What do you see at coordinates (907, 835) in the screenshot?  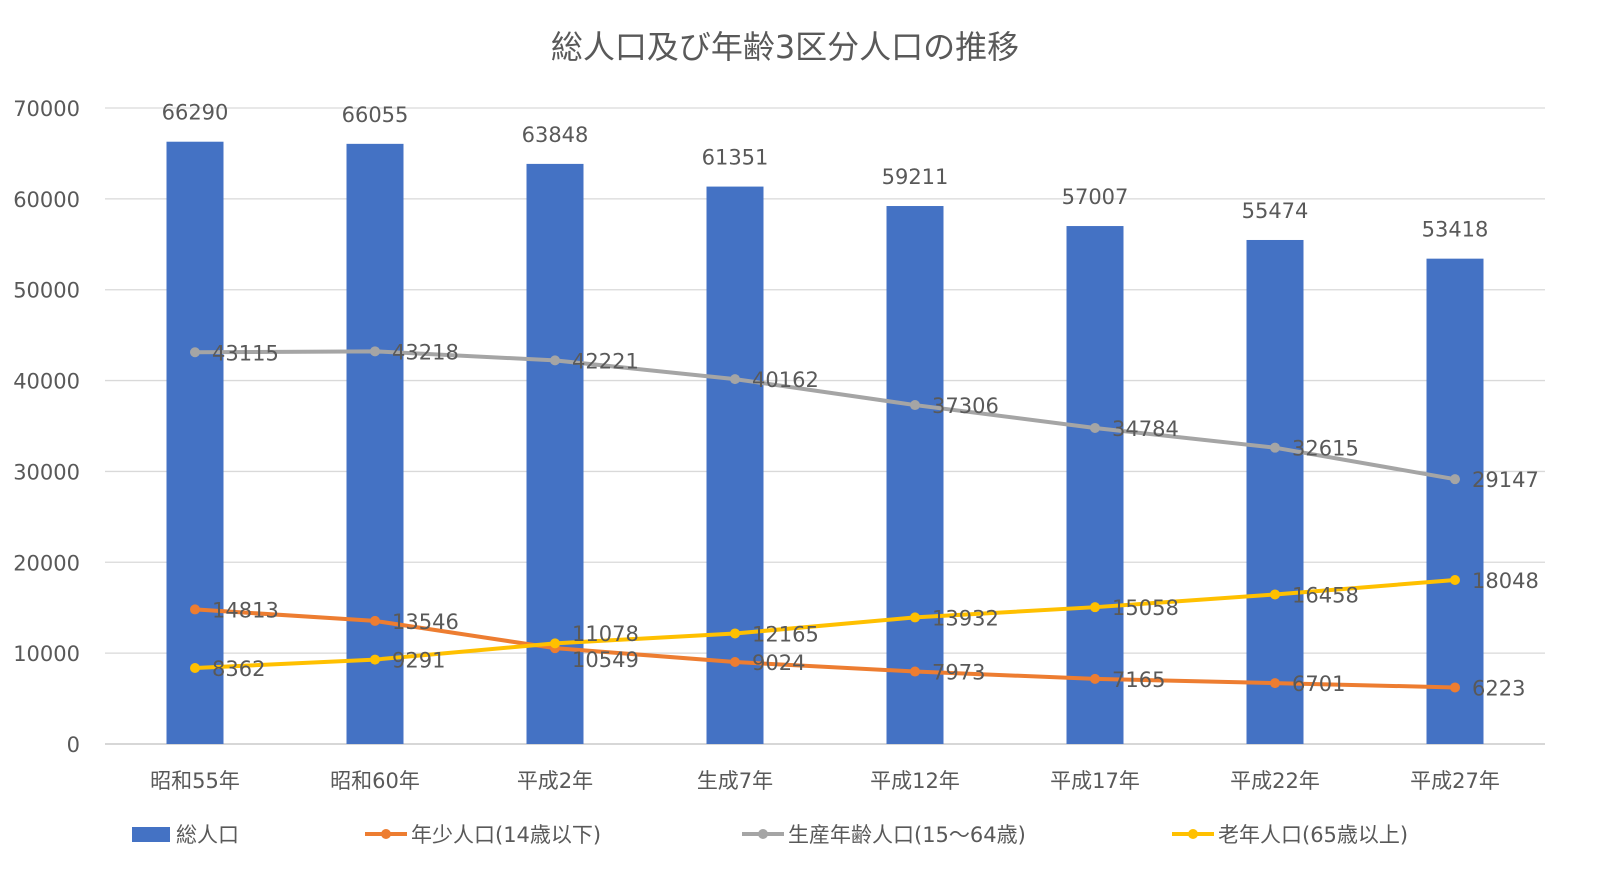 I see `legend-label: 生産年齢人口(15～64歳)` at bounding box center [907, 835].